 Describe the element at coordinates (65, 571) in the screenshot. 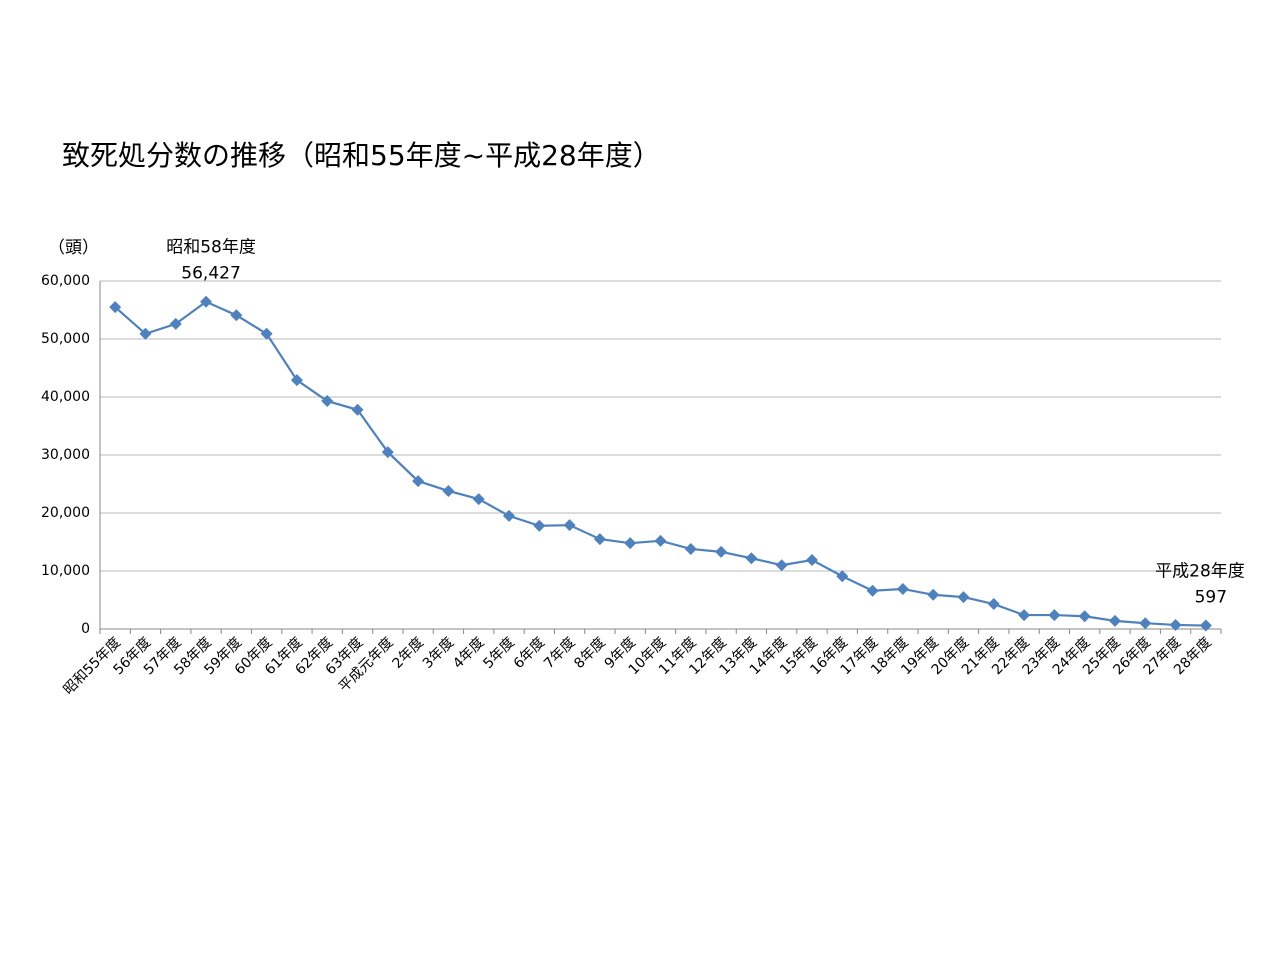

I see `y-tick-label: 10,000` at that location.